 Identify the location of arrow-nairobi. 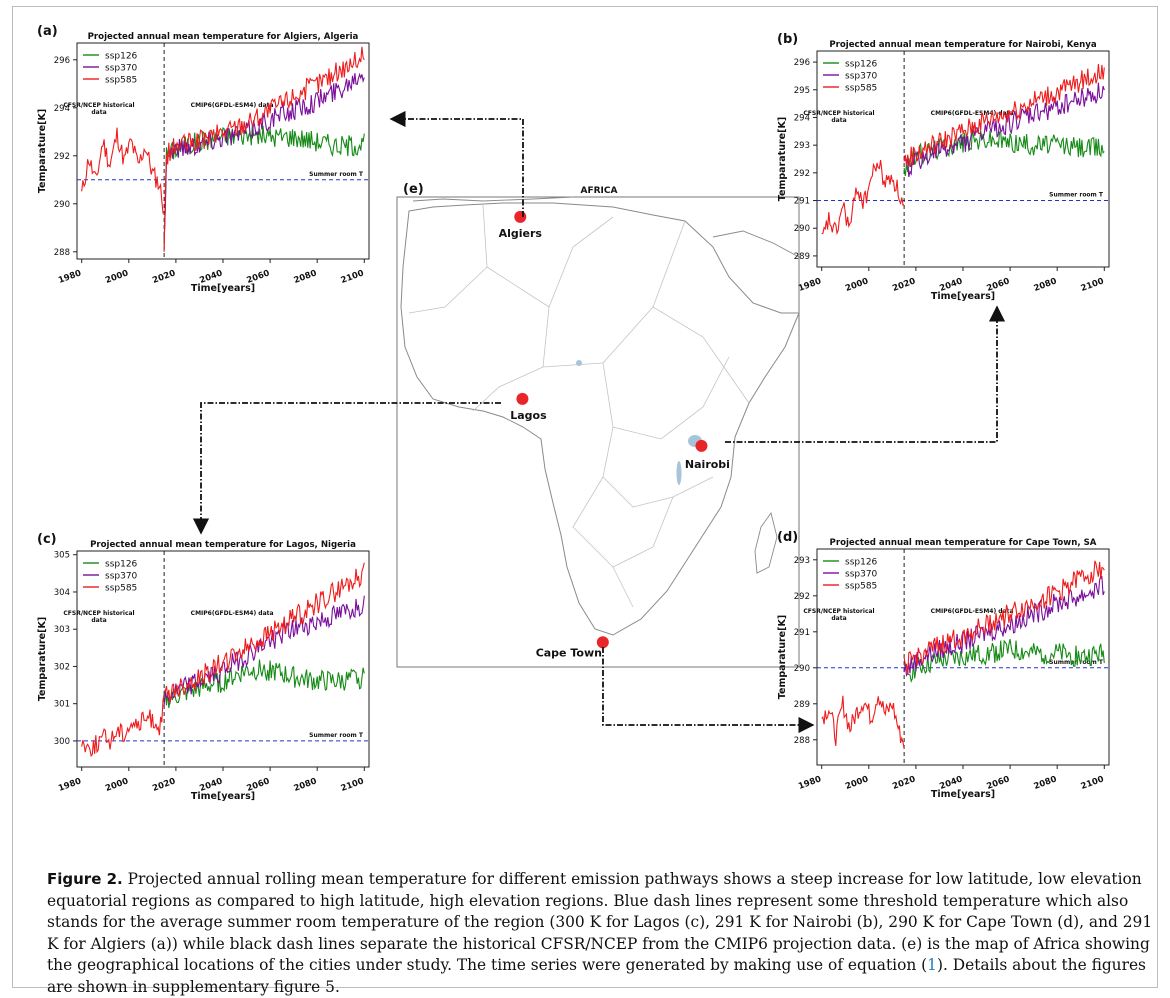
(865, 374).